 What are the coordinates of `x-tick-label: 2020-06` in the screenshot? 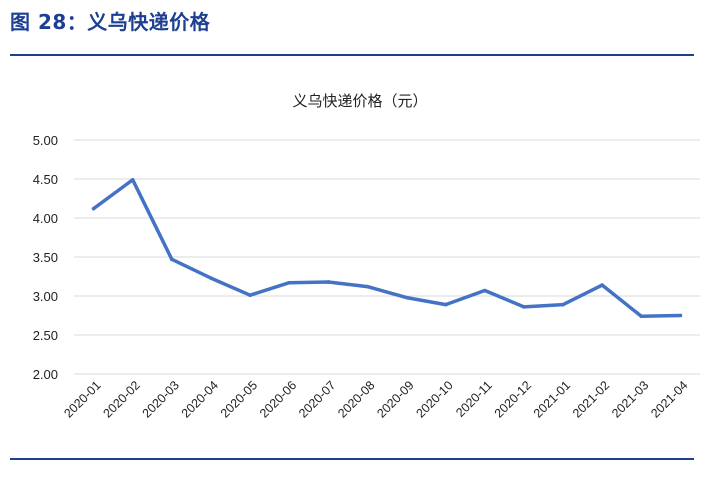 It's located at (278, 399).